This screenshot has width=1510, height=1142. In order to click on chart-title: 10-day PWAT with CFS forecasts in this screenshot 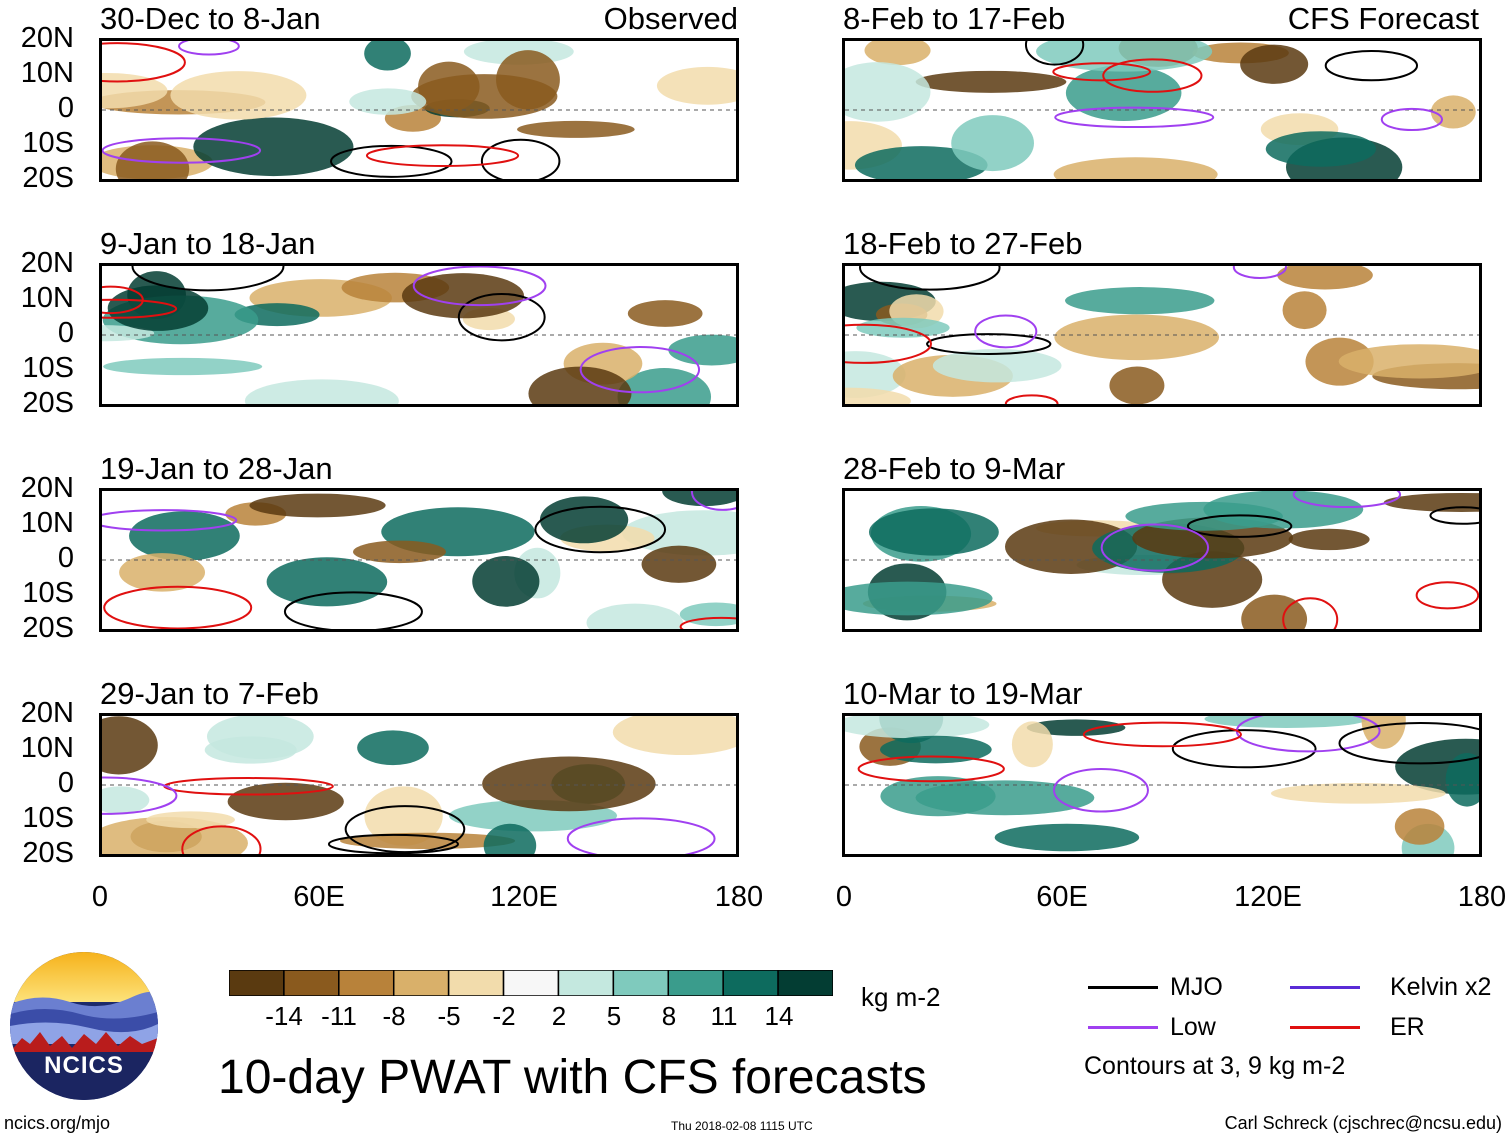, I will do `click(572, 1077)`.